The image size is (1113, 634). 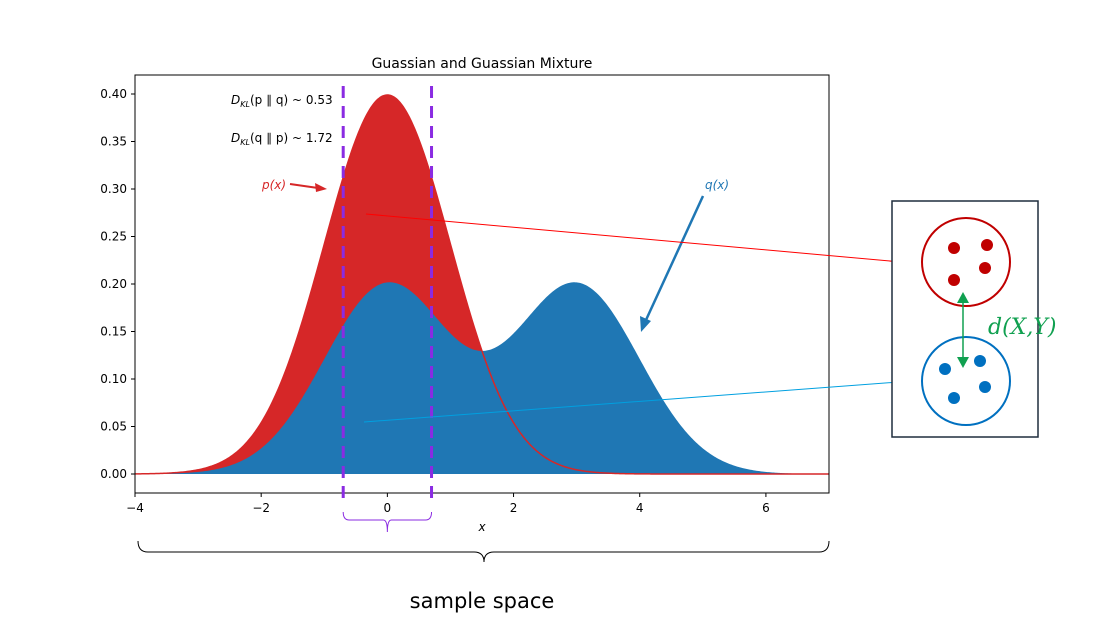 I want to click on y-tick-label: 0.10, so click(x=113, y=379).